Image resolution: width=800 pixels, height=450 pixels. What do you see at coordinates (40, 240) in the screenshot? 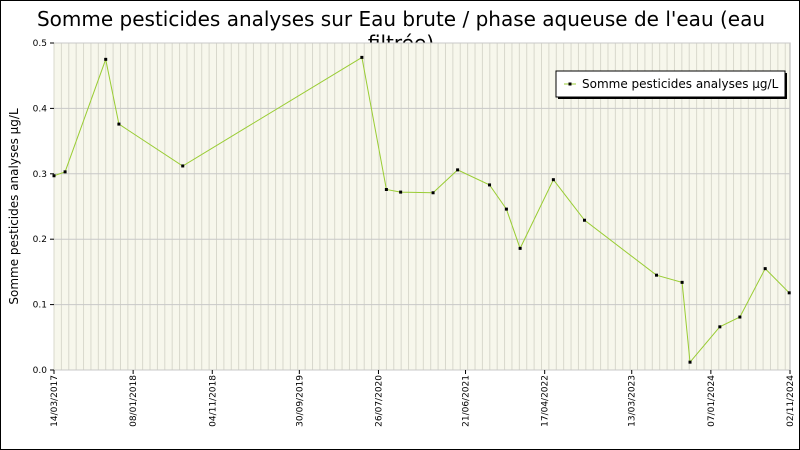
I see `y-tick-label: 0.2` at bounding box center [40, 240].